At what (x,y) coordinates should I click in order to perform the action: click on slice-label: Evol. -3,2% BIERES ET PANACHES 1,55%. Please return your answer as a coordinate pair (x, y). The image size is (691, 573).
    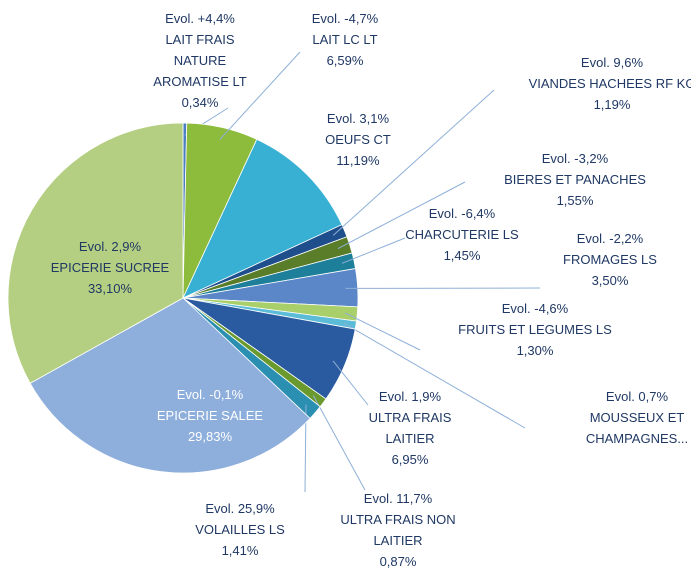
    Looking at the image, I should click on (575, 179).